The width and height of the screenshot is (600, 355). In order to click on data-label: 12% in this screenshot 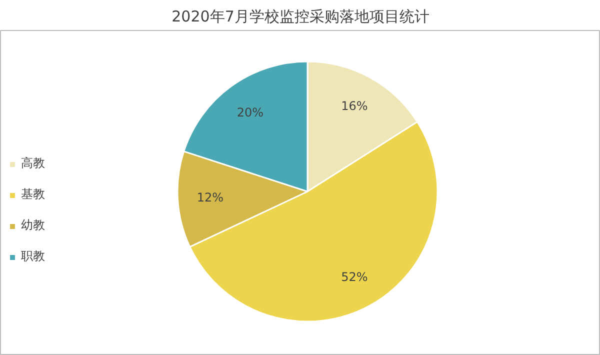, I will do `click(210, 197)`.